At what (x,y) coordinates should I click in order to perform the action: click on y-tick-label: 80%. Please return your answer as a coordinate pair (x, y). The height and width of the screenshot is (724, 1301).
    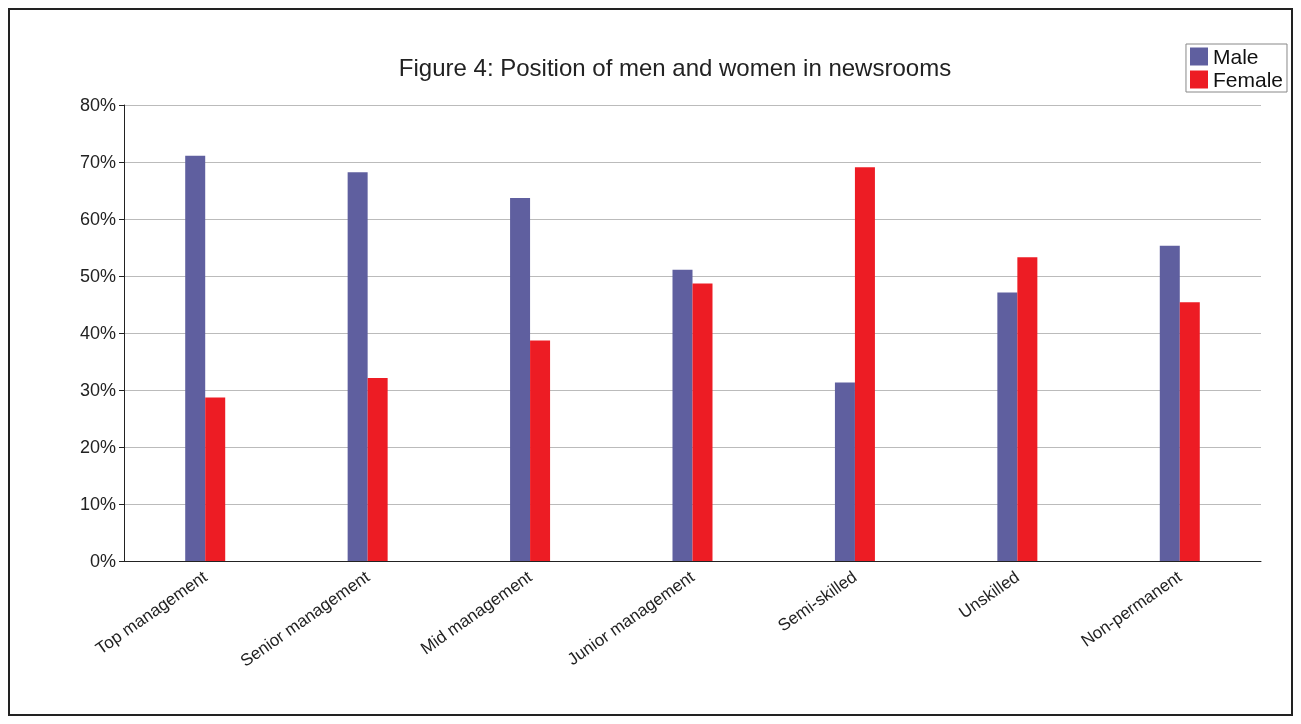
    Looking at the image, I should click on (97, 105).